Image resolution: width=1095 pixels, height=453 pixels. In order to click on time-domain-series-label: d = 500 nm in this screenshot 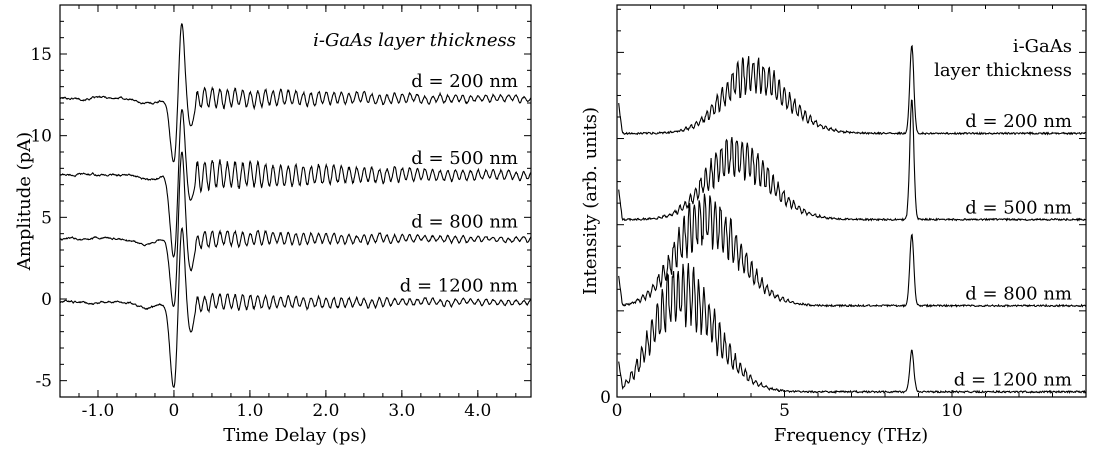, I will do `click(464, 158)`.